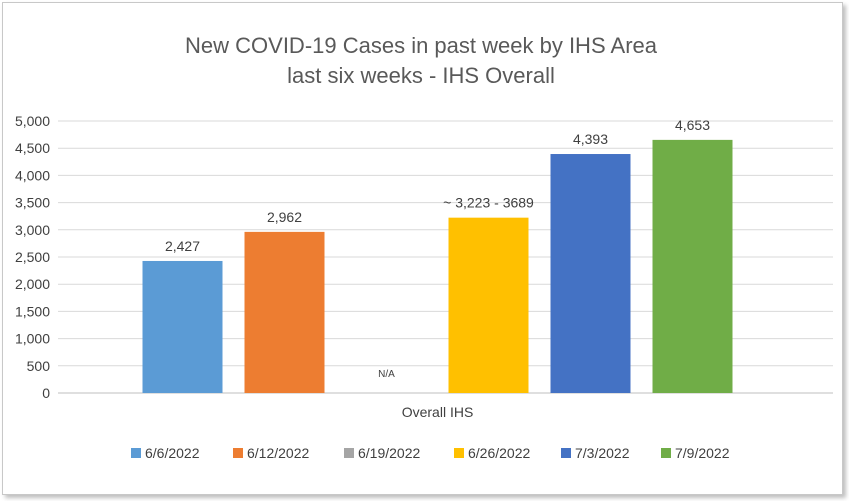 The height and width of the screenshot is (501, 849). Describe the element at coordinates (692, 266) in the screenshot. I see `bar-7-9-2022` at that location.